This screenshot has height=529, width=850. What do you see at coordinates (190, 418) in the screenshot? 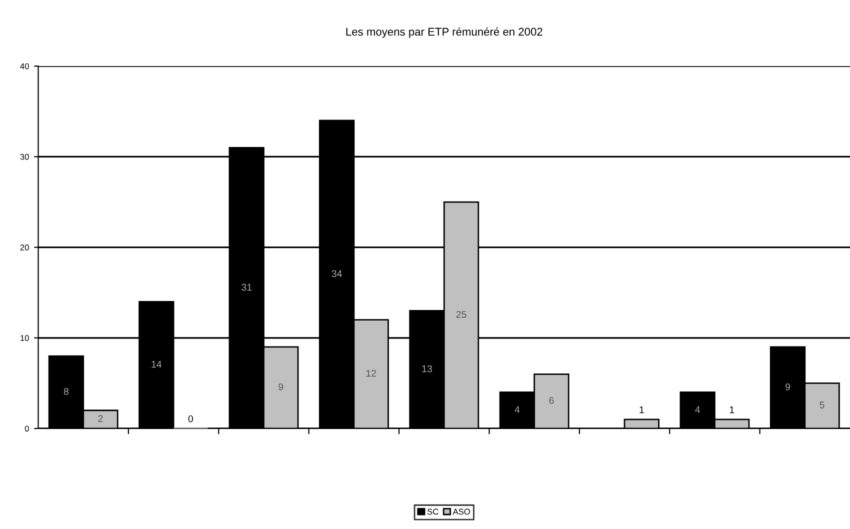
I see `data-label: 0` at bounding box center [190, 418].